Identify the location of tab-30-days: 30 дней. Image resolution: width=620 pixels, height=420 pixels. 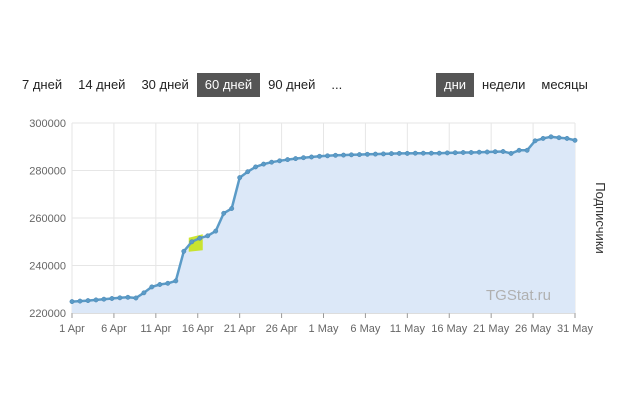
(165, 84).